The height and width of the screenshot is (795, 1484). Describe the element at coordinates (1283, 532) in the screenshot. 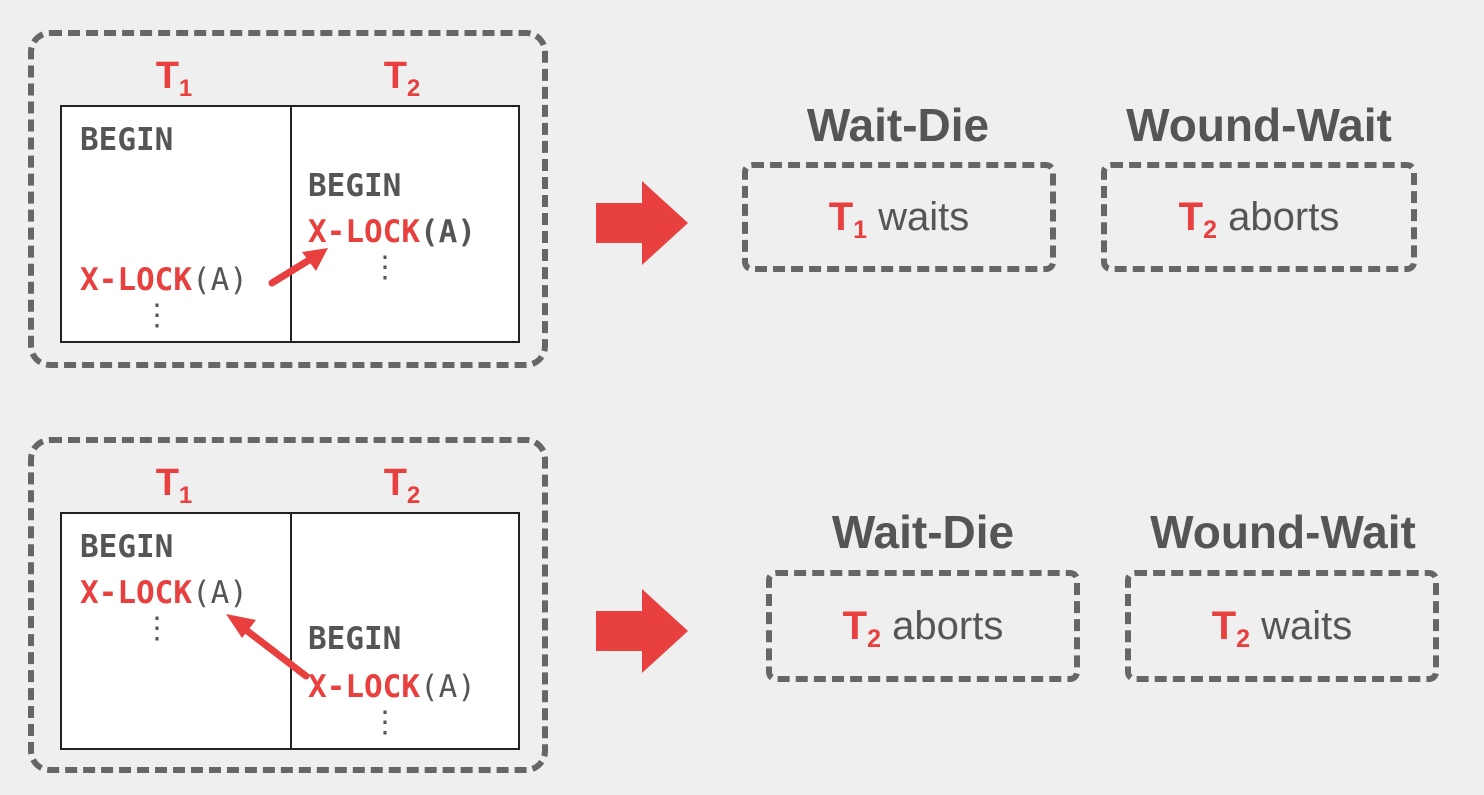

I see `policy-title-wound-wait-bottom: Wound-Wait` at that location.